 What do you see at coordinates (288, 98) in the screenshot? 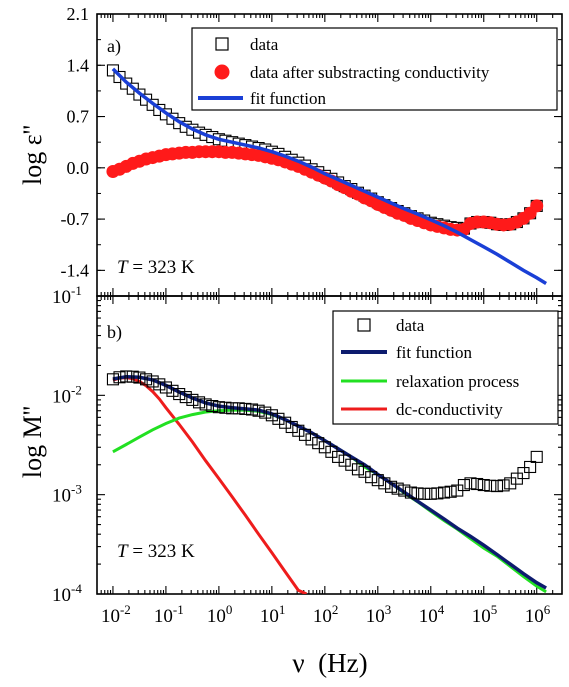
I see `legend-a-fit-label: fit function` at bounding box center [288, 98].